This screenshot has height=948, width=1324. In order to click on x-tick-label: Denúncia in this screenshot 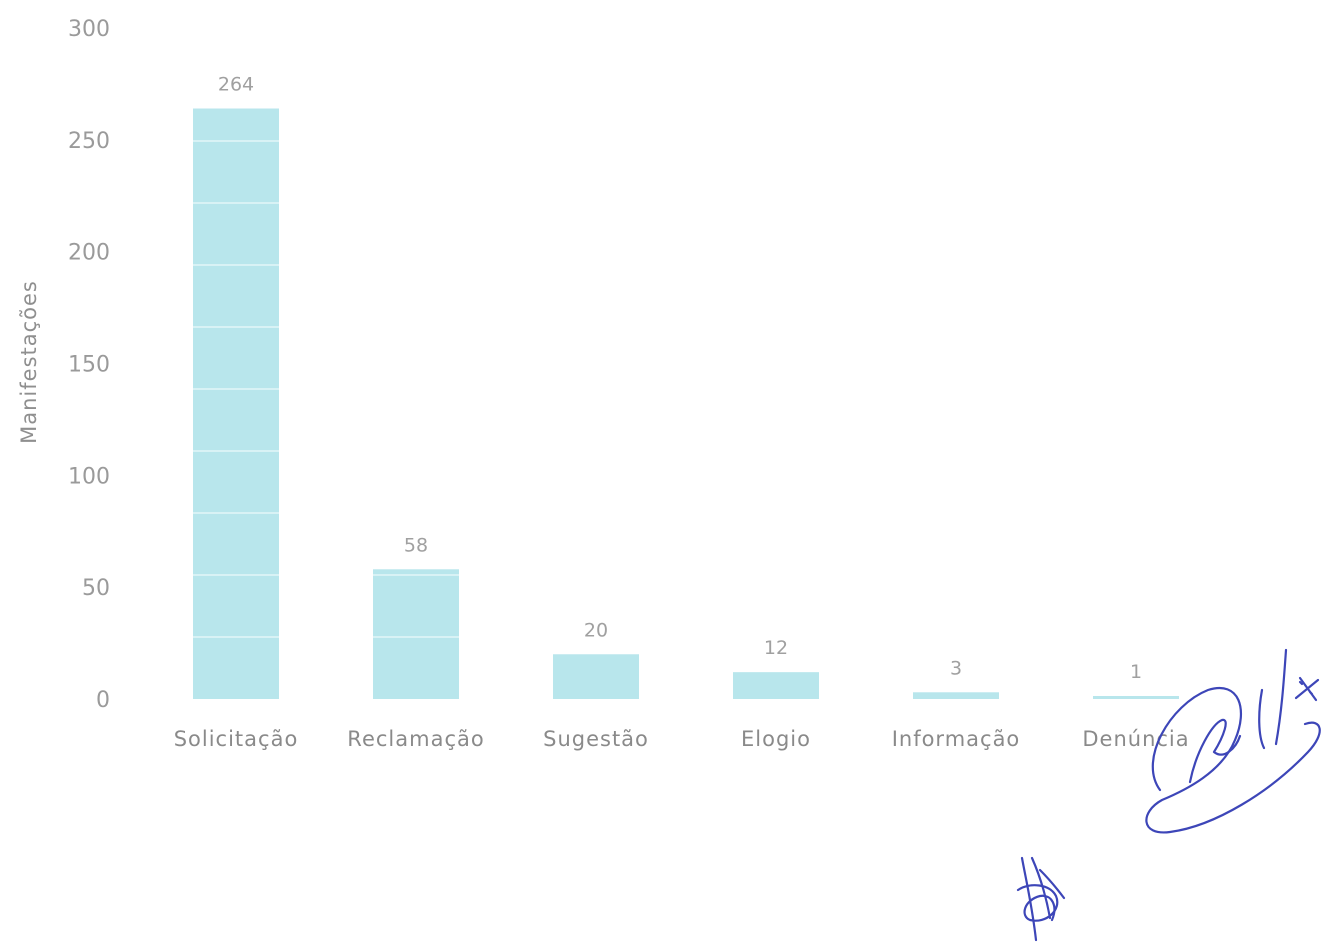, I will do `click(1135, 739)`.